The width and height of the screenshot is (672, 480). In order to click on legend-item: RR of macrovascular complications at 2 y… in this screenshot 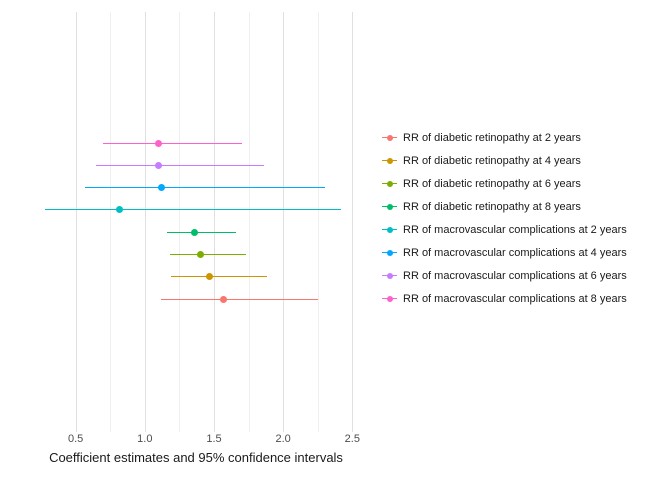, I will do `click(504, 229)`.